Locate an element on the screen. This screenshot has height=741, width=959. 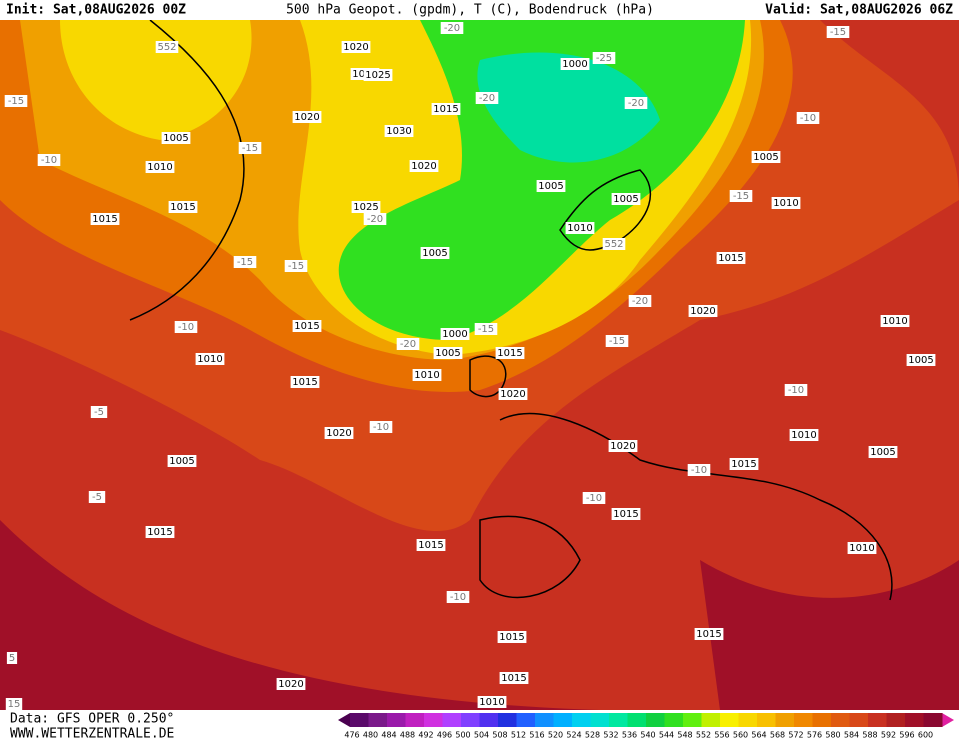
colorbar-label: 528 is located at coordinates (592, 735).